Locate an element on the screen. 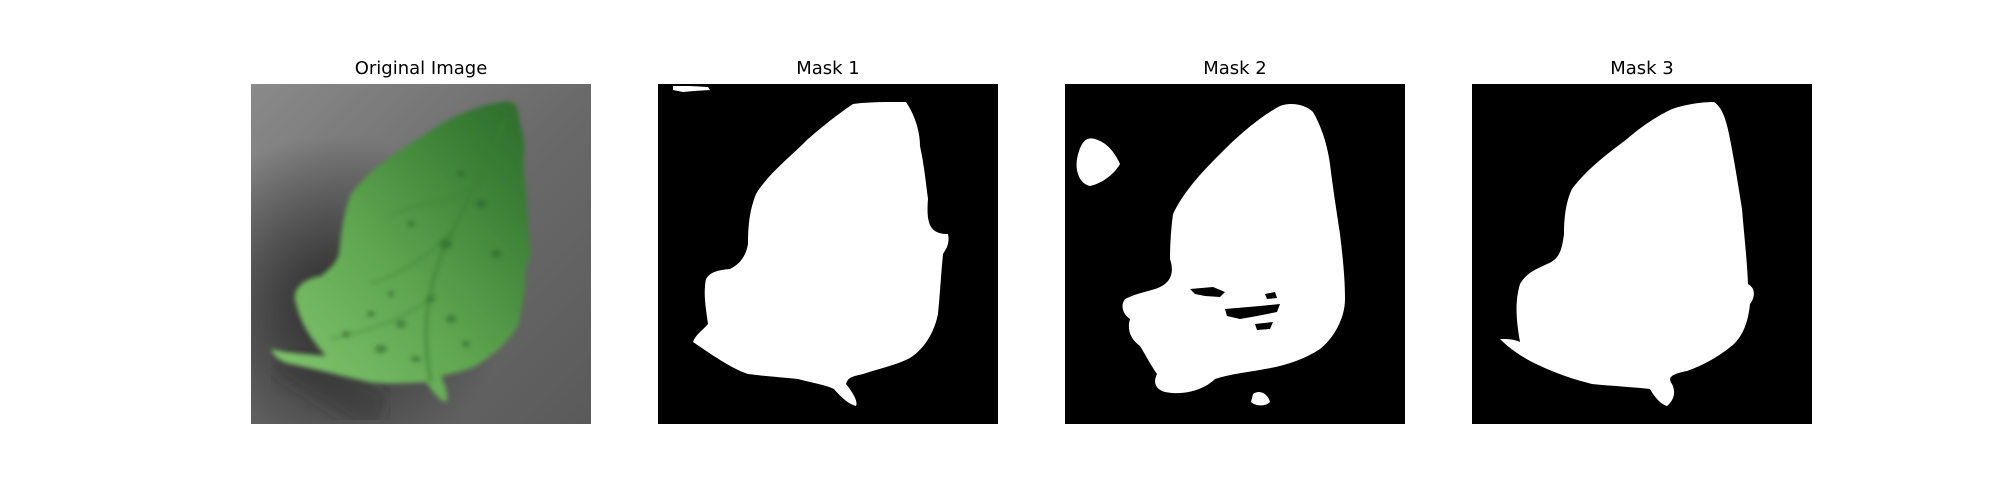  panel-original-image: Original Image is located at coordinates (421, 215).